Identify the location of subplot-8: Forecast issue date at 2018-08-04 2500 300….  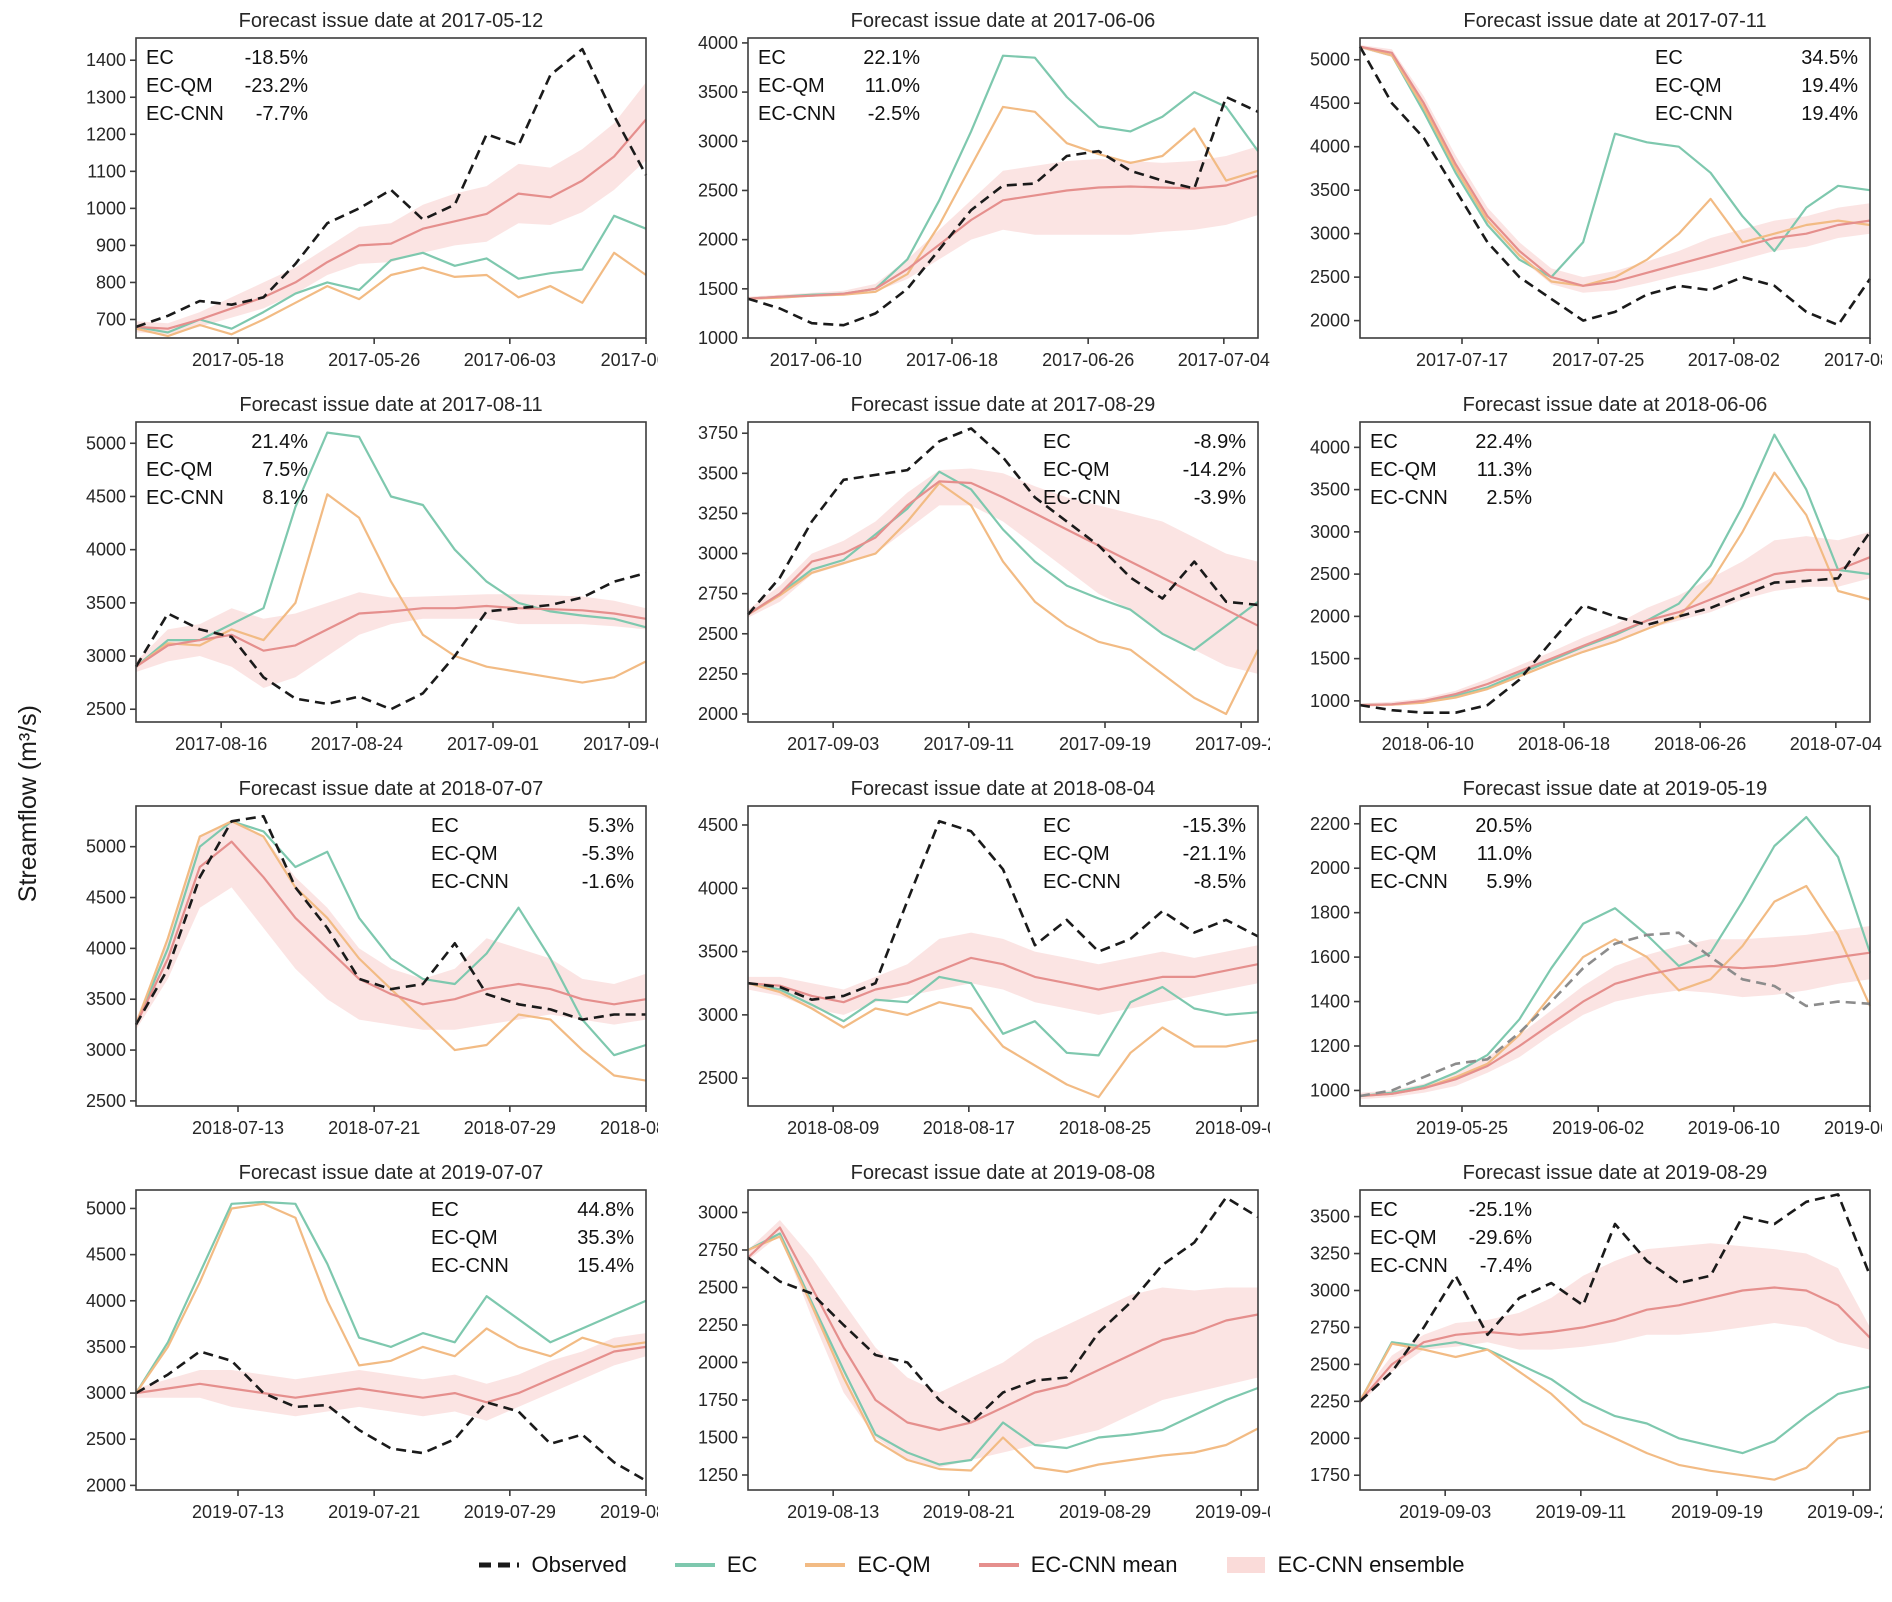
(984, 958).